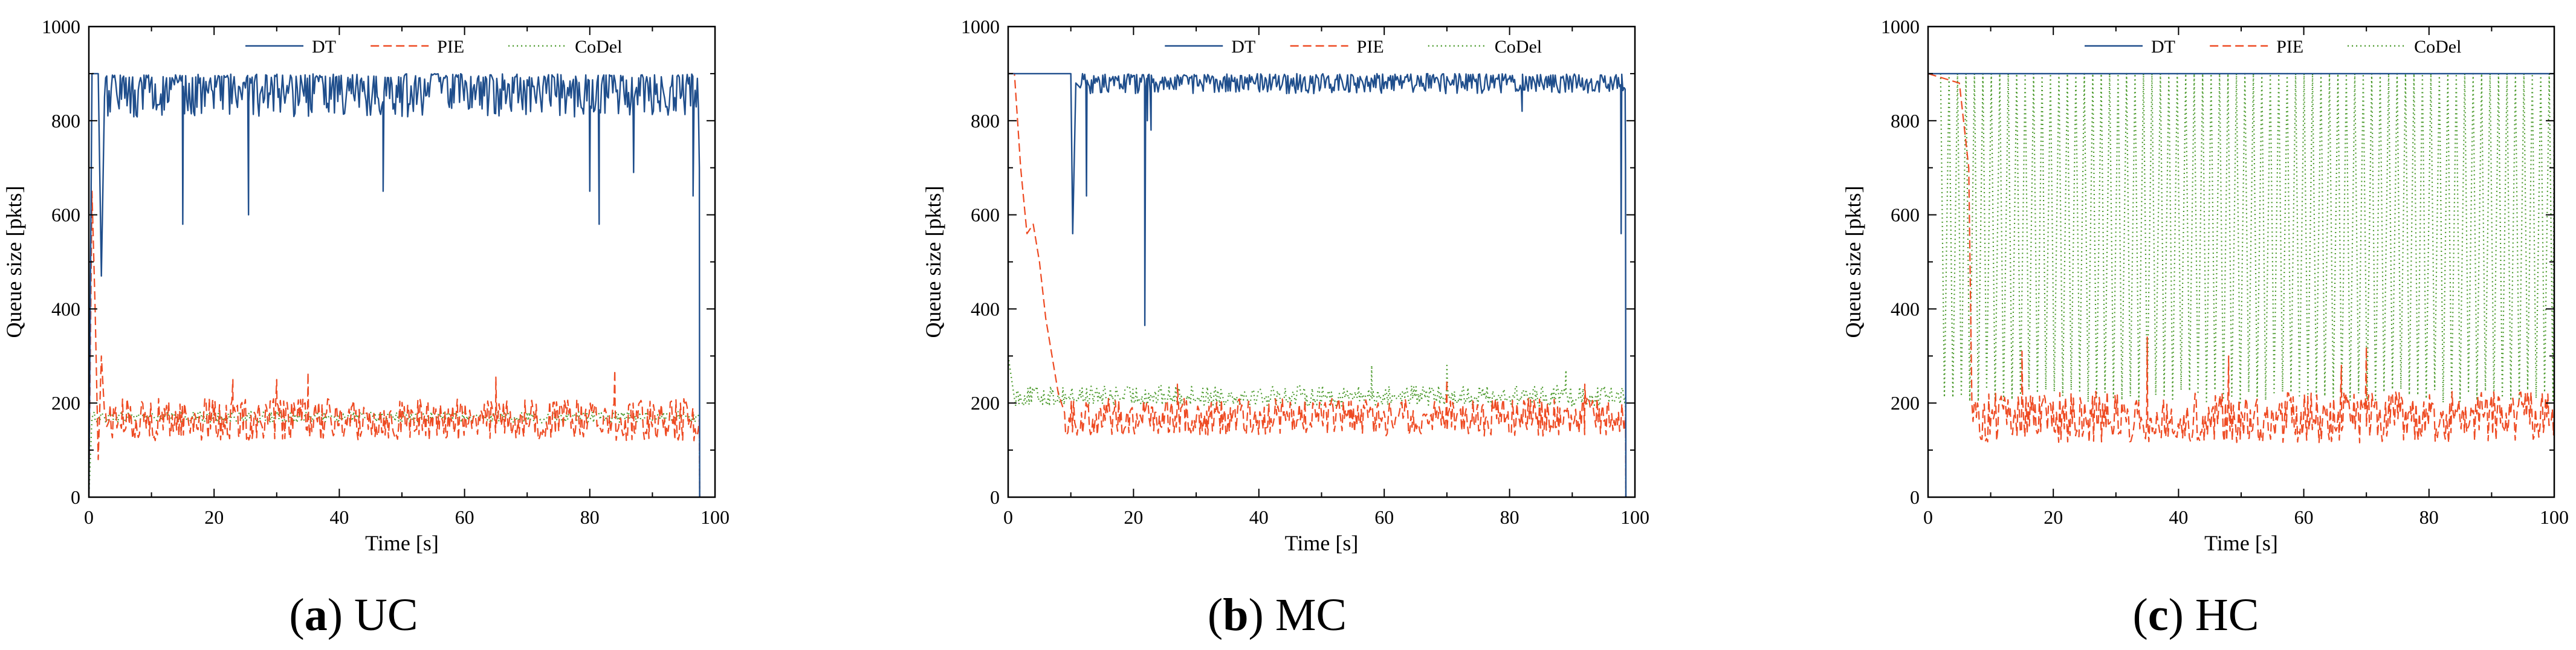 The image size is (2576, 650). I want to click on caption-a: (a) UC, so click(353, 615).